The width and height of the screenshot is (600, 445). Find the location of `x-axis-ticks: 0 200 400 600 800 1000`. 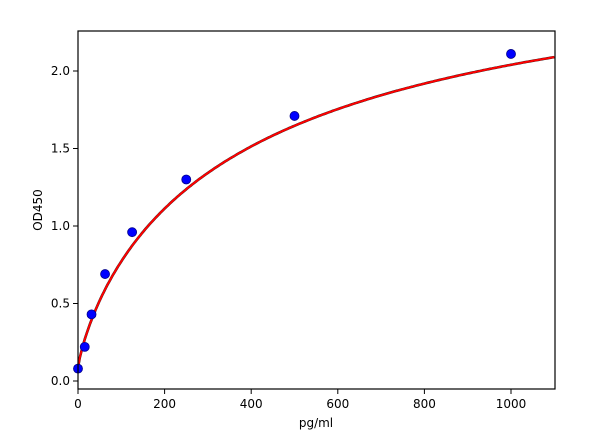

x-axis-ticks: 0 200 400 600 800 1000 is located at coordinates (300, 400).